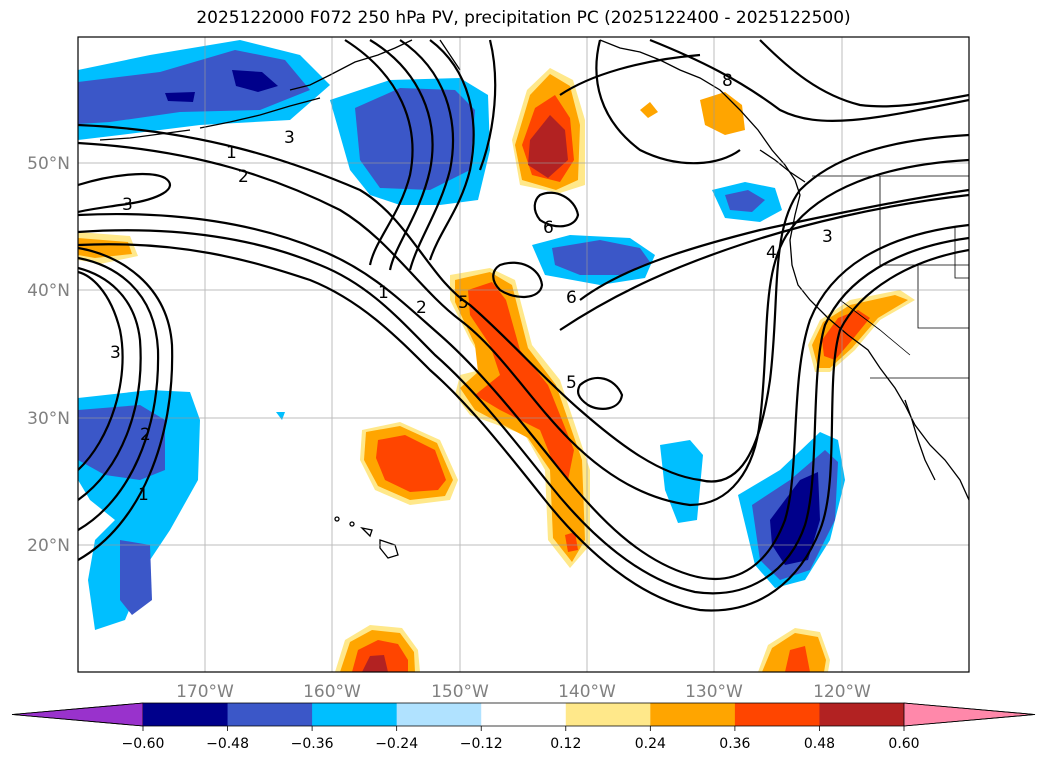 The image size is (1047, 765). Describe the element at coordinates (481, 744) in the screenshot. I see `colorbar-tick-label: −0.12` at that location.